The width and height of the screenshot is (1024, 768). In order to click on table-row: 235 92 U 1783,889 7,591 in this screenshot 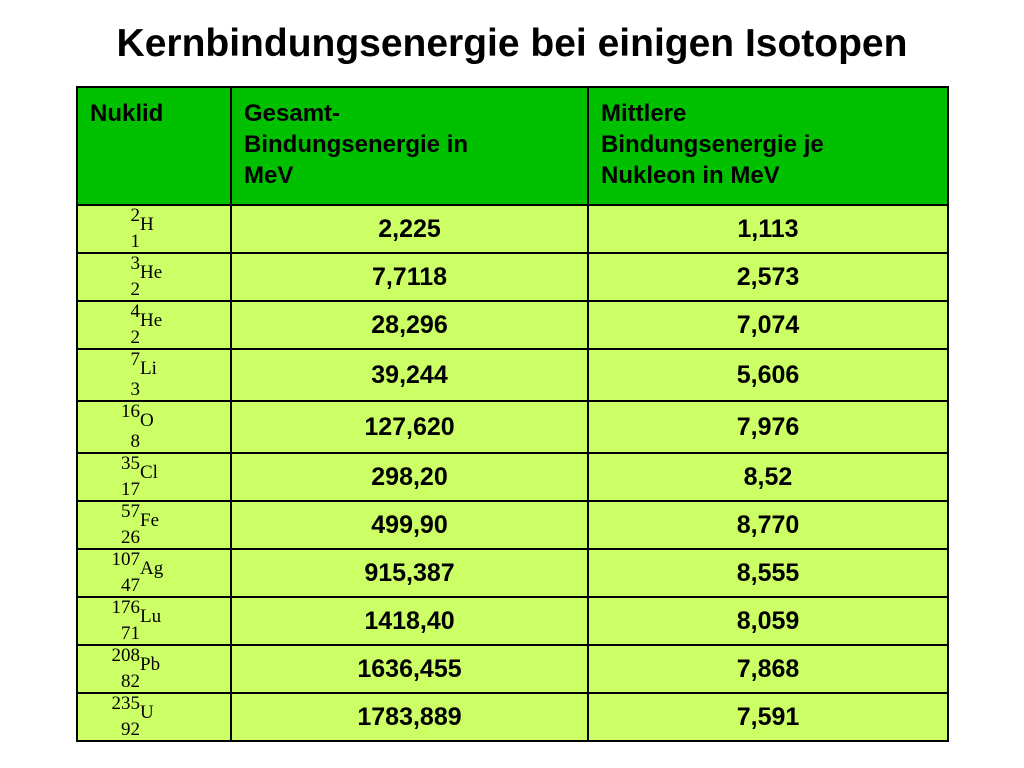, I will do `click(512, 717)`.